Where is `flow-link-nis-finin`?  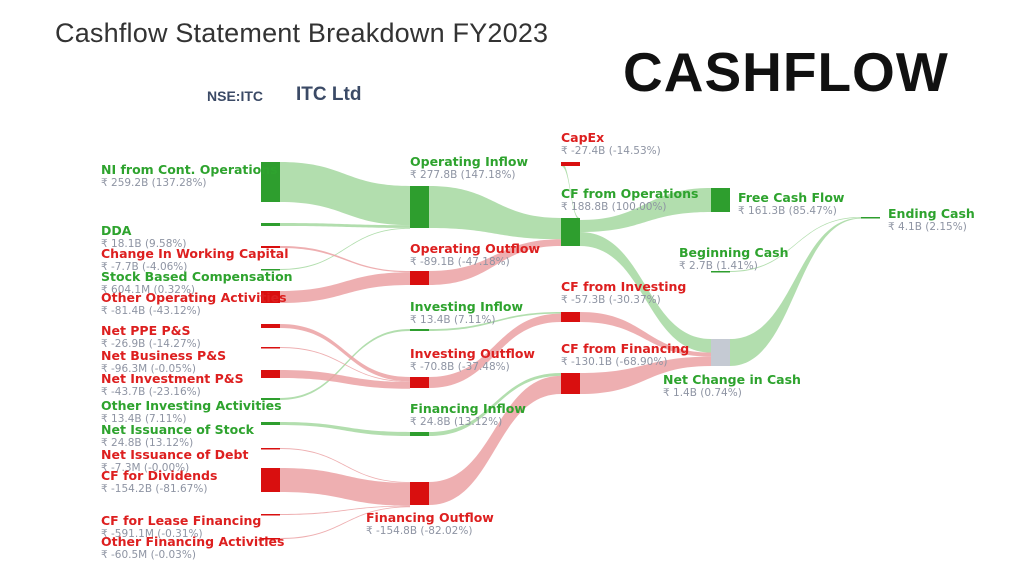 flow-link-nis-finin is located at coordinates (345, 429).